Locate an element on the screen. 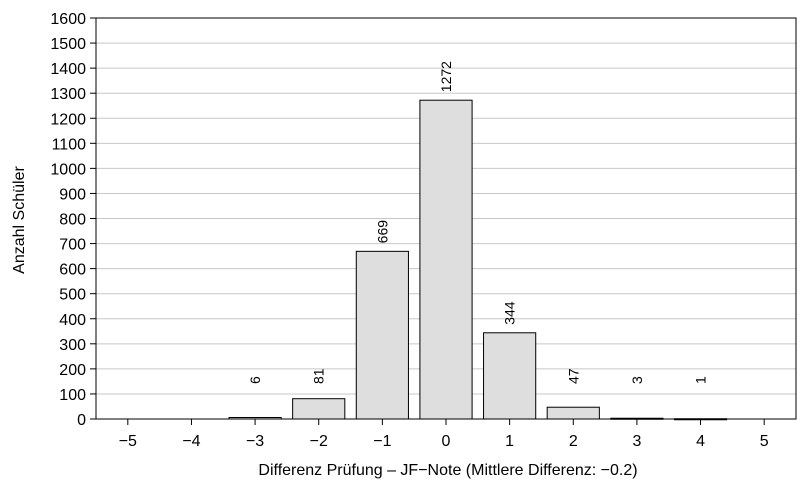 This screenshot has height=484, width=801. data-label: 344 is located at coordinates (510, 313).